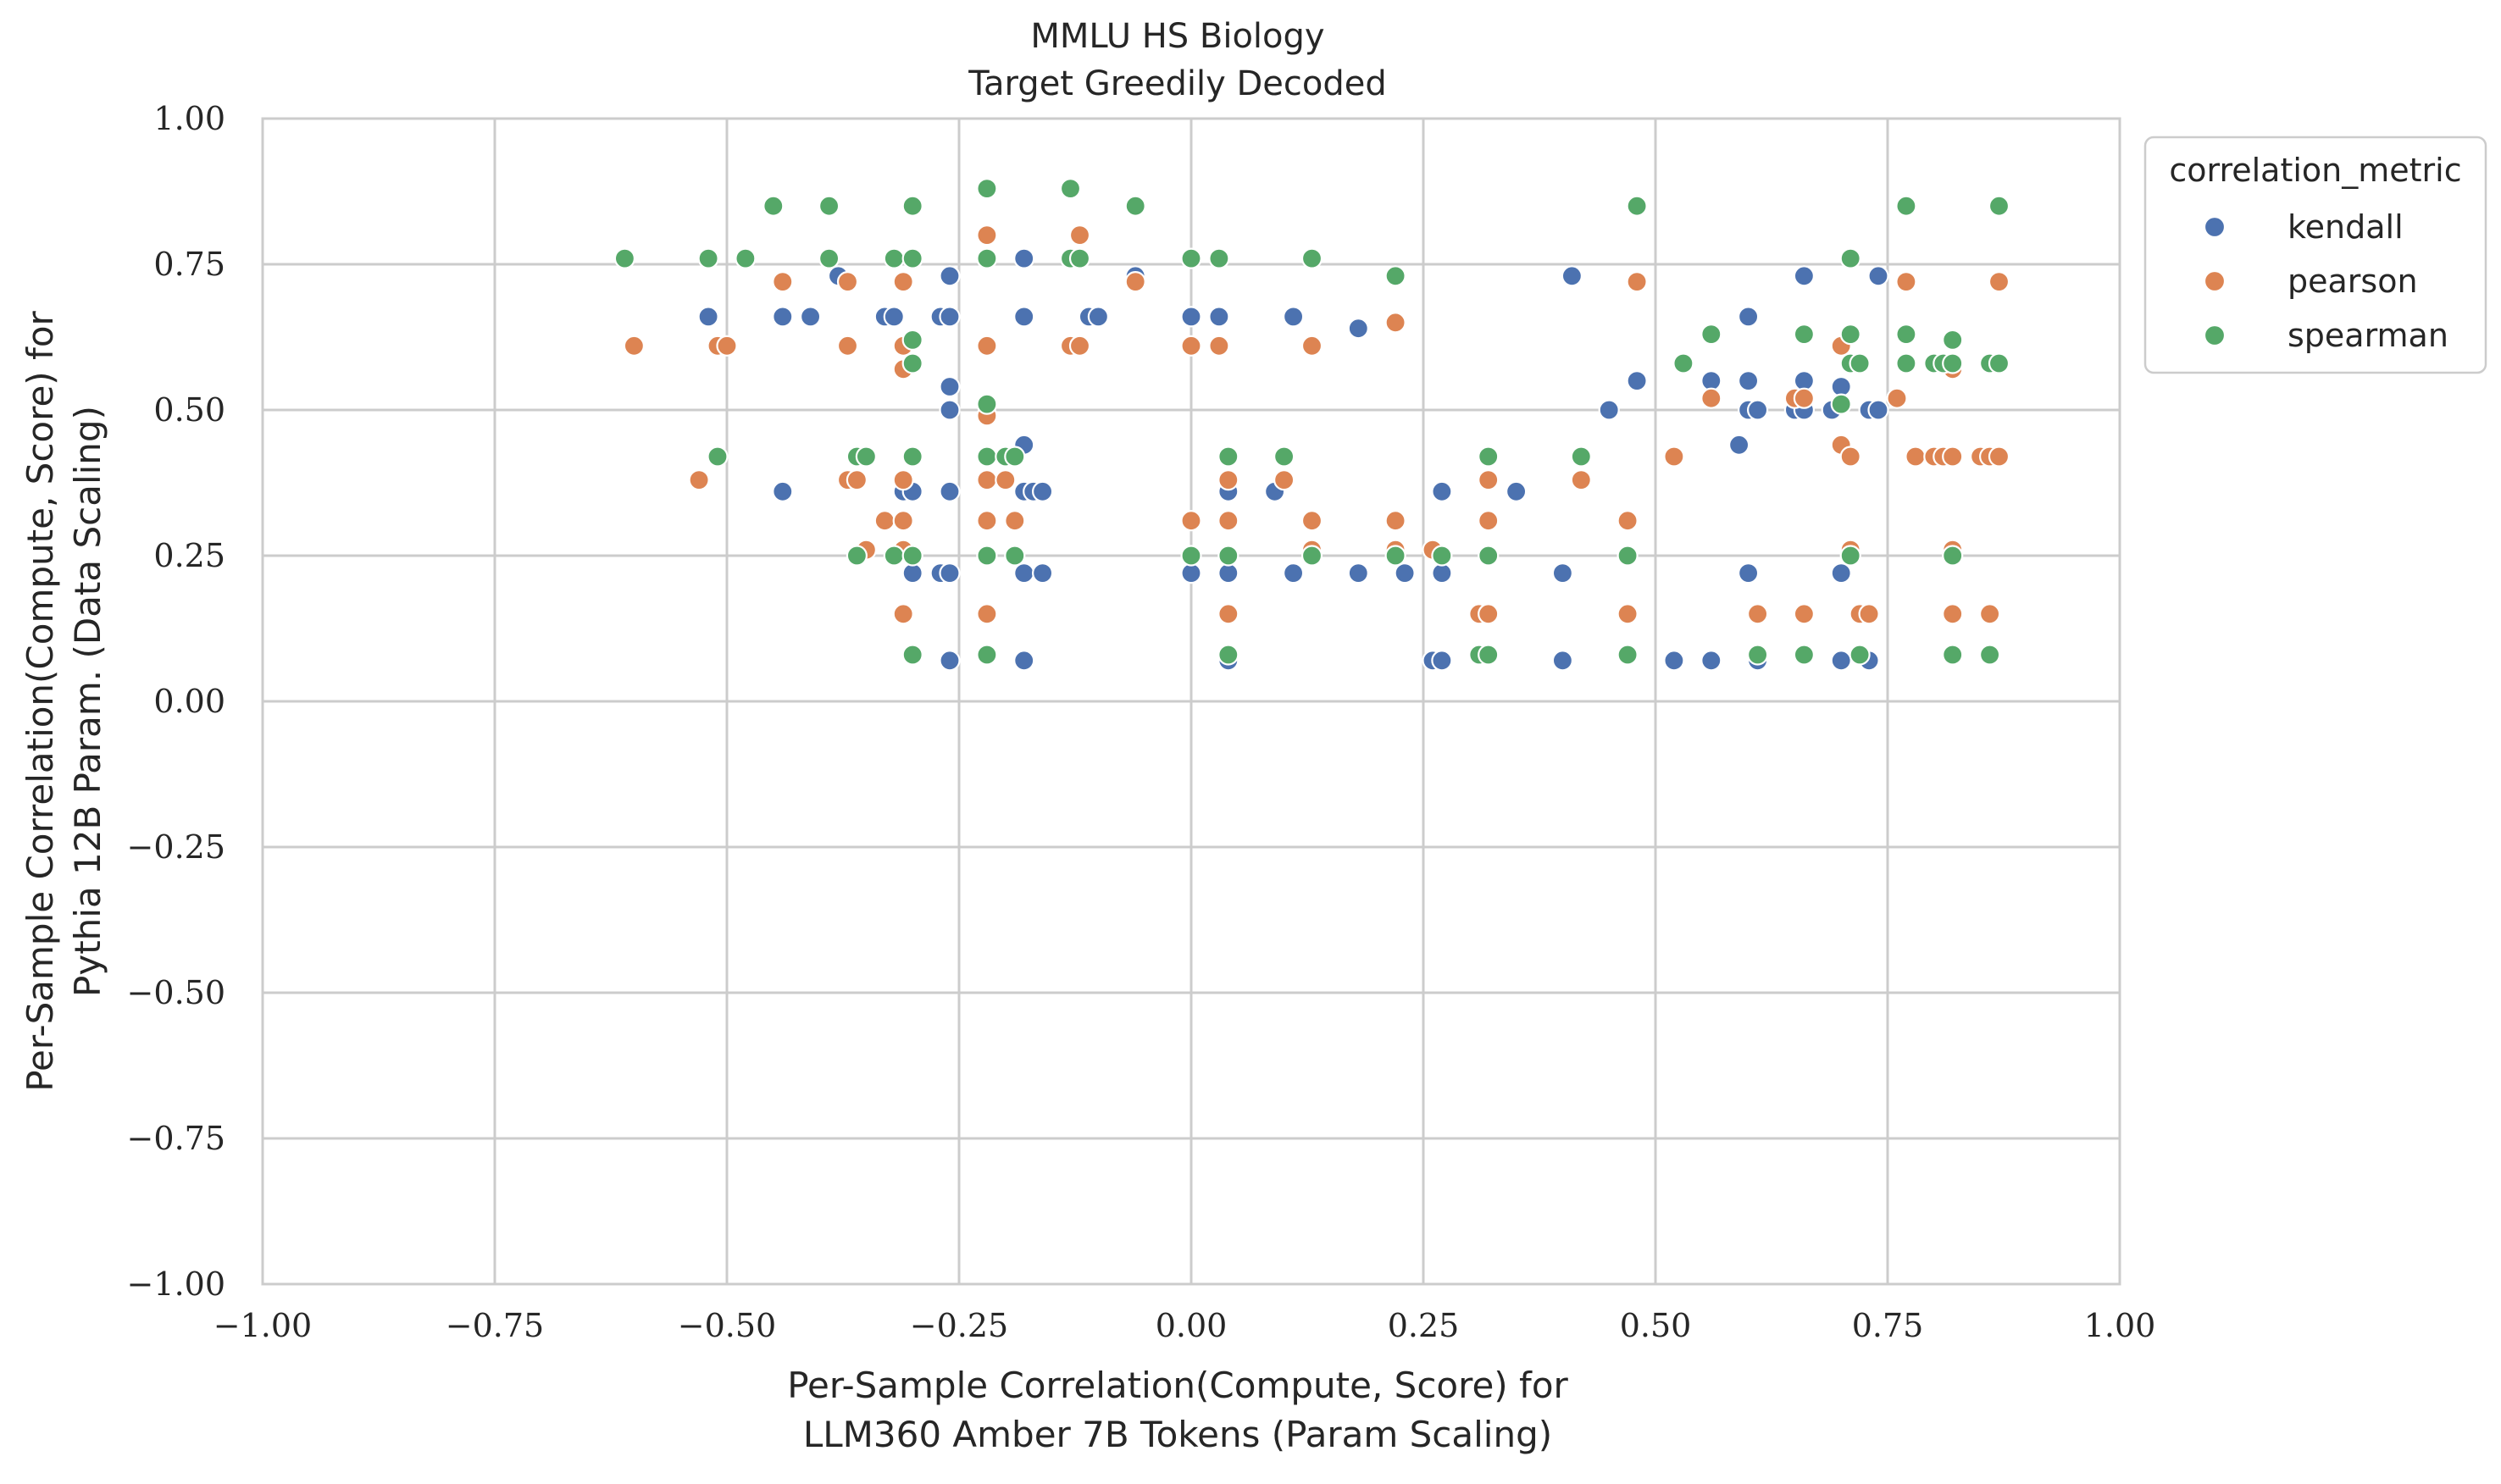 The image size is (2501, 1484). Describe the element at coordinates (1656, 1325) in the screenshot. I see `x-tick-label: 0.50` at that location.